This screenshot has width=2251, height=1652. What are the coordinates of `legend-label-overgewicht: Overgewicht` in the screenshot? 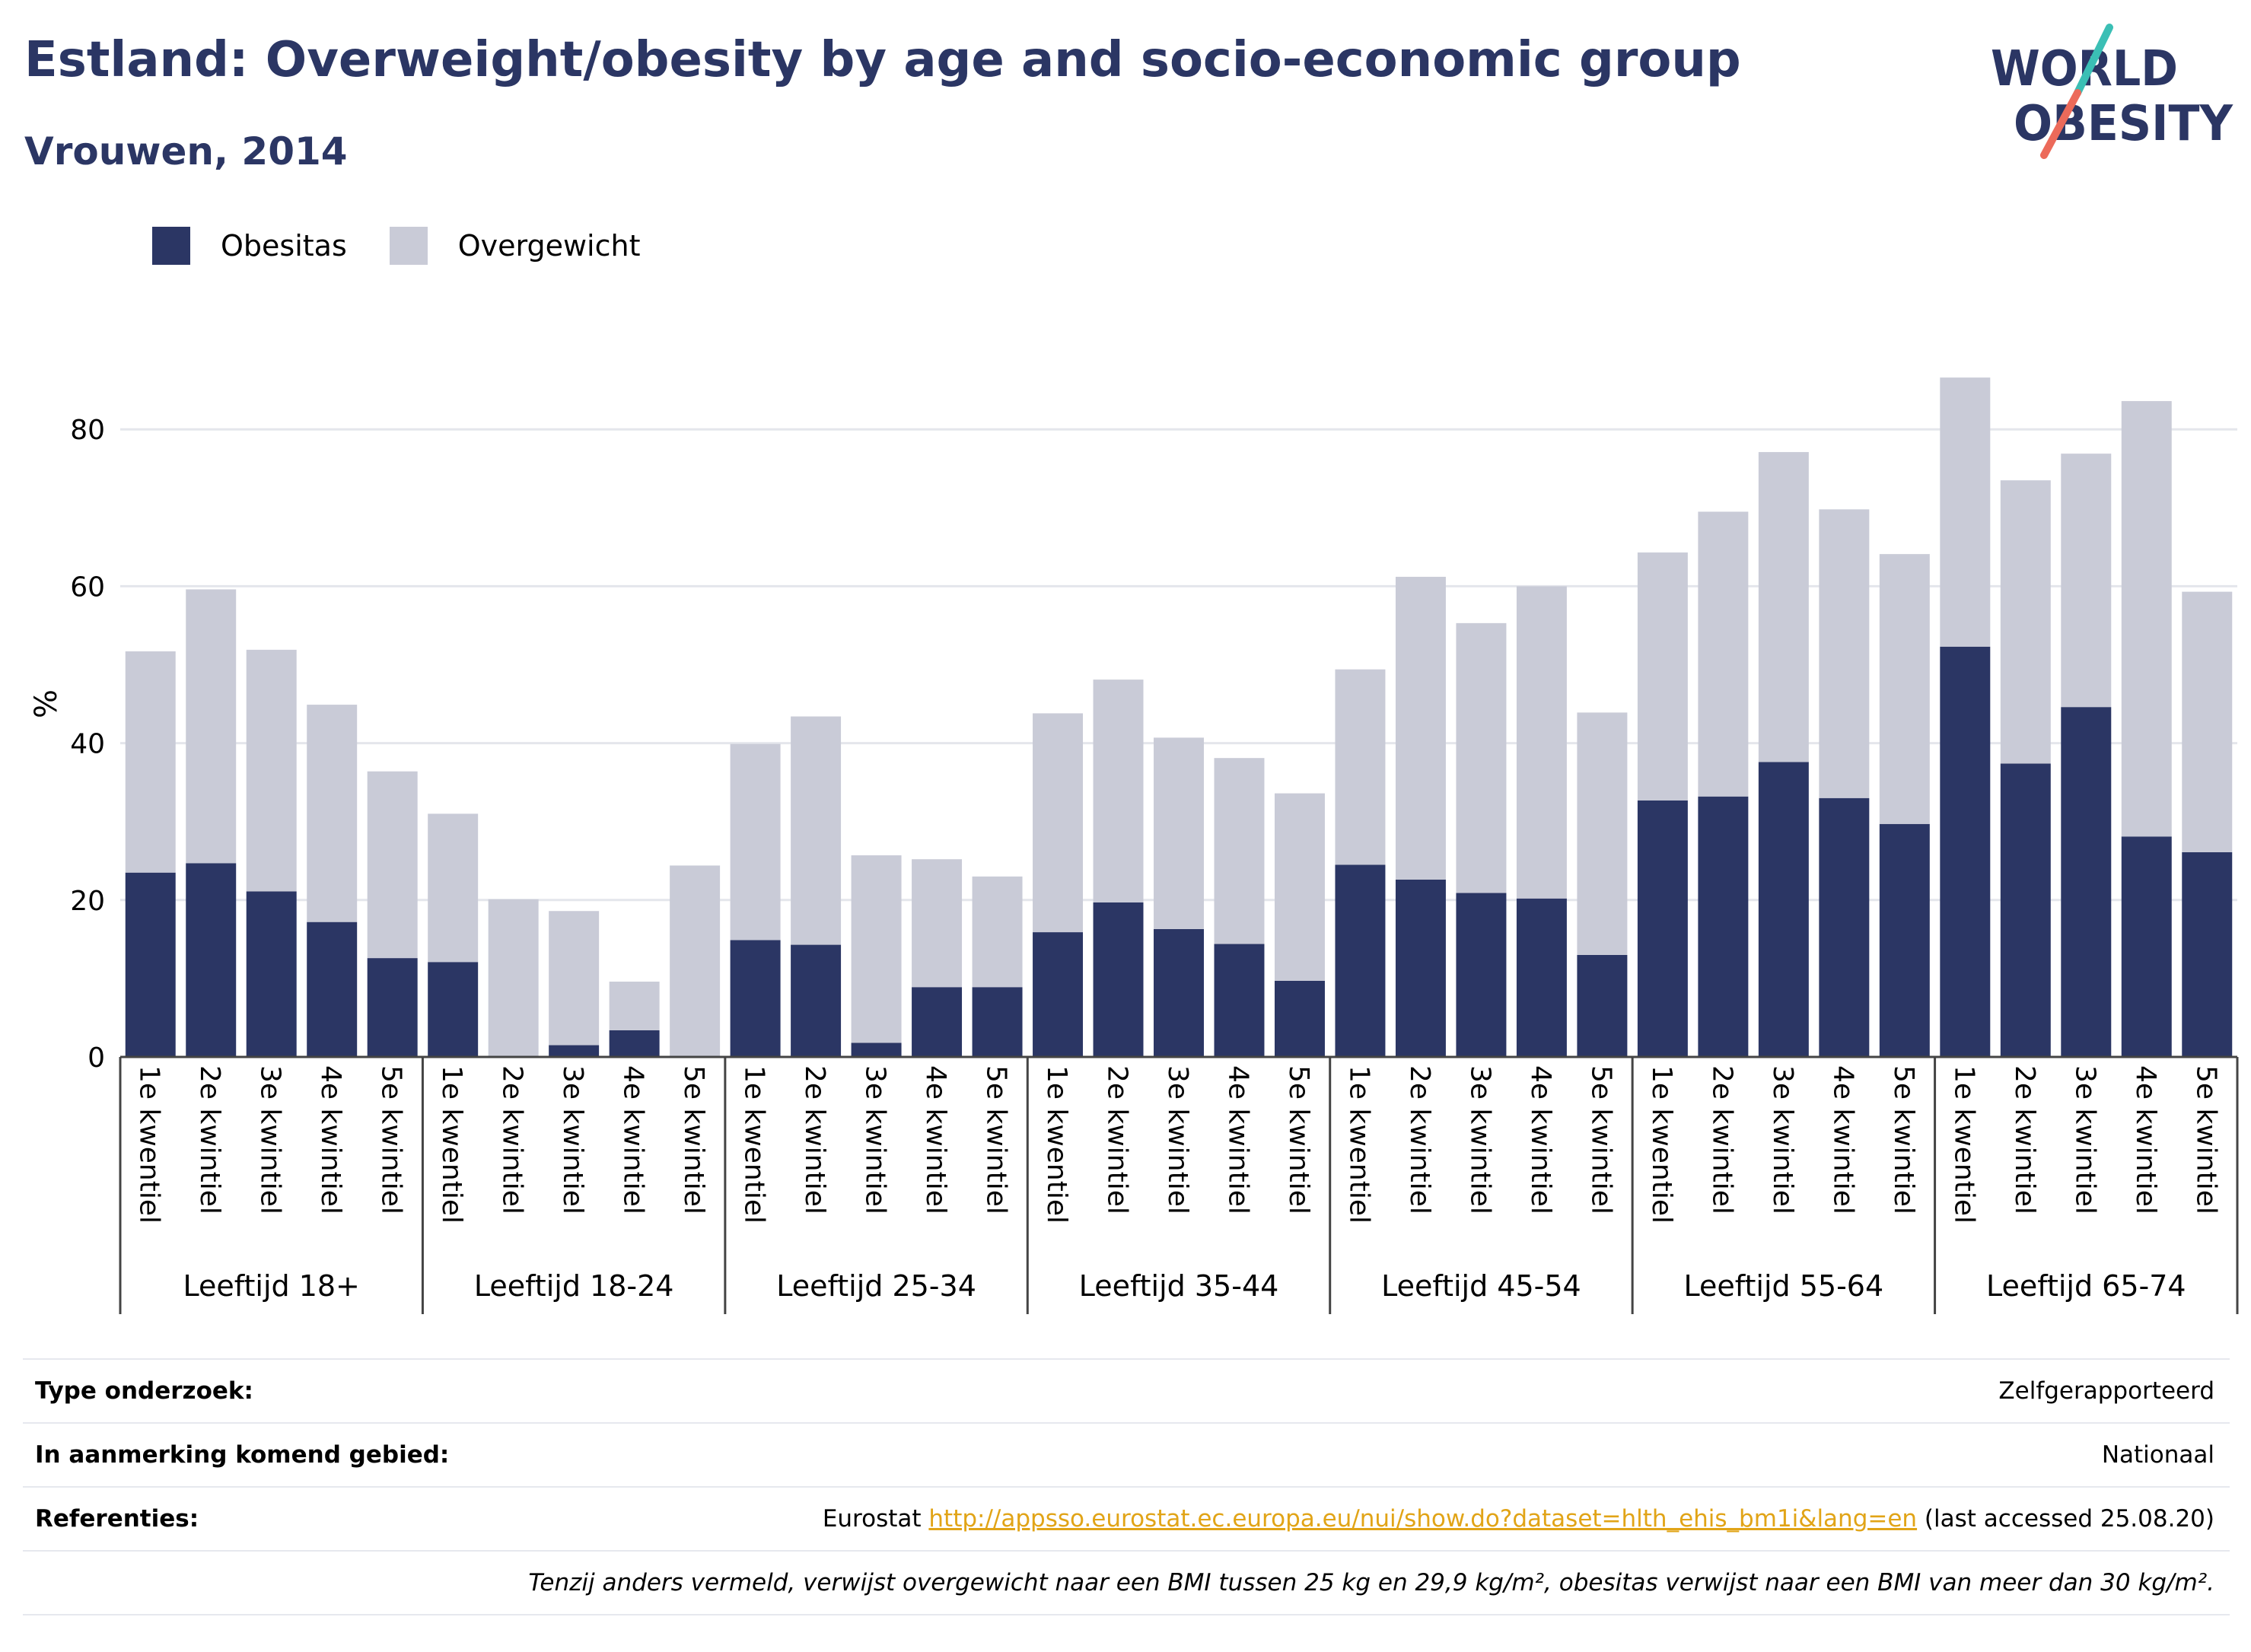 It's located at (549, 246).